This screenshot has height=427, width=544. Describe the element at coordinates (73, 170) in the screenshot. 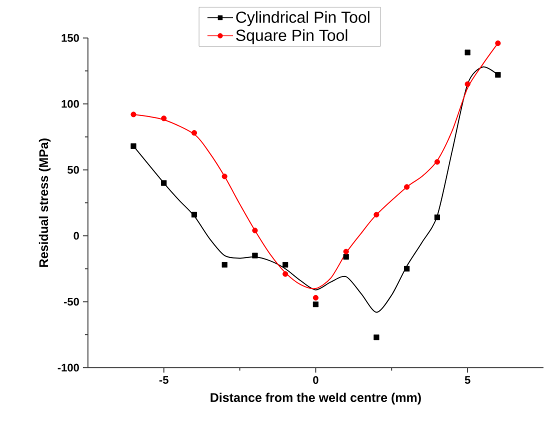

I see `y-tick-label: 50` at that location.